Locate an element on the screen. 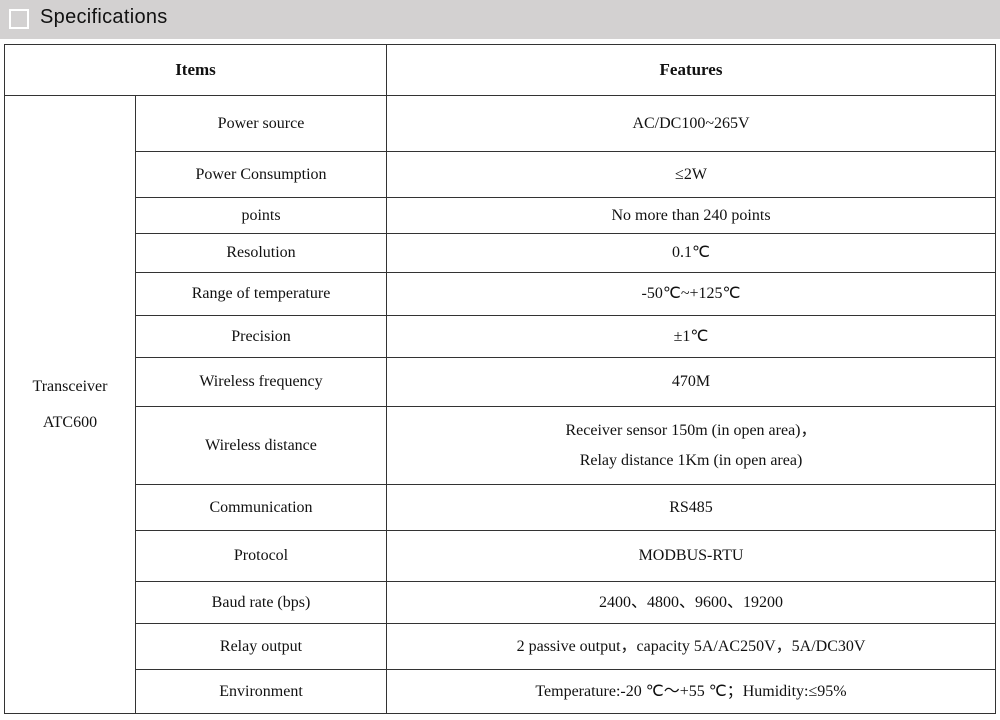 This screenshot has width=1000, height=720. group-label-line: ATC600 is located at coordinates (70, 422).